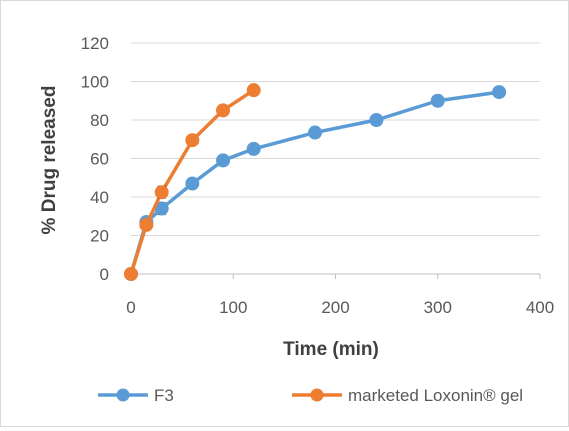 The width and height of the screenshot is (569, 431). Describe the element at coordinates (99, 159) in the screenshot. I see `y-tick-label: 60` at that location.